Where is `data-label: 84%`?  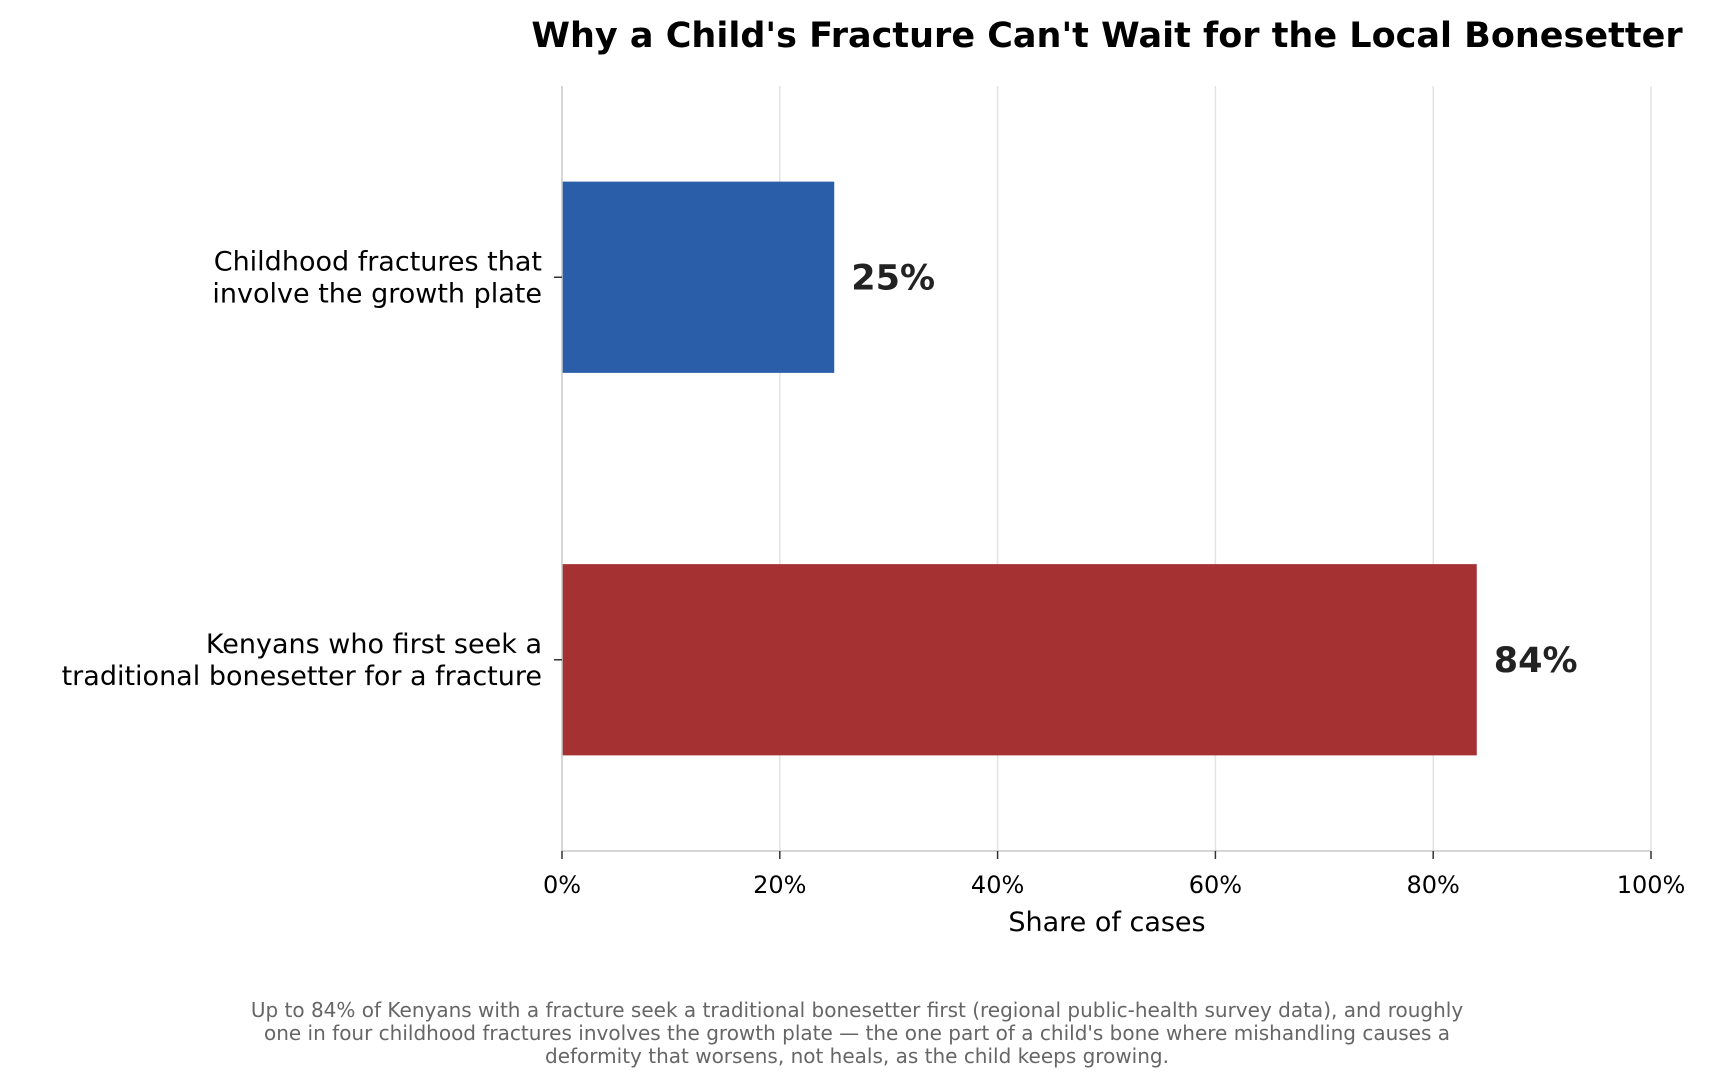 data-label: 84% is located at coordinates (1536, 661).